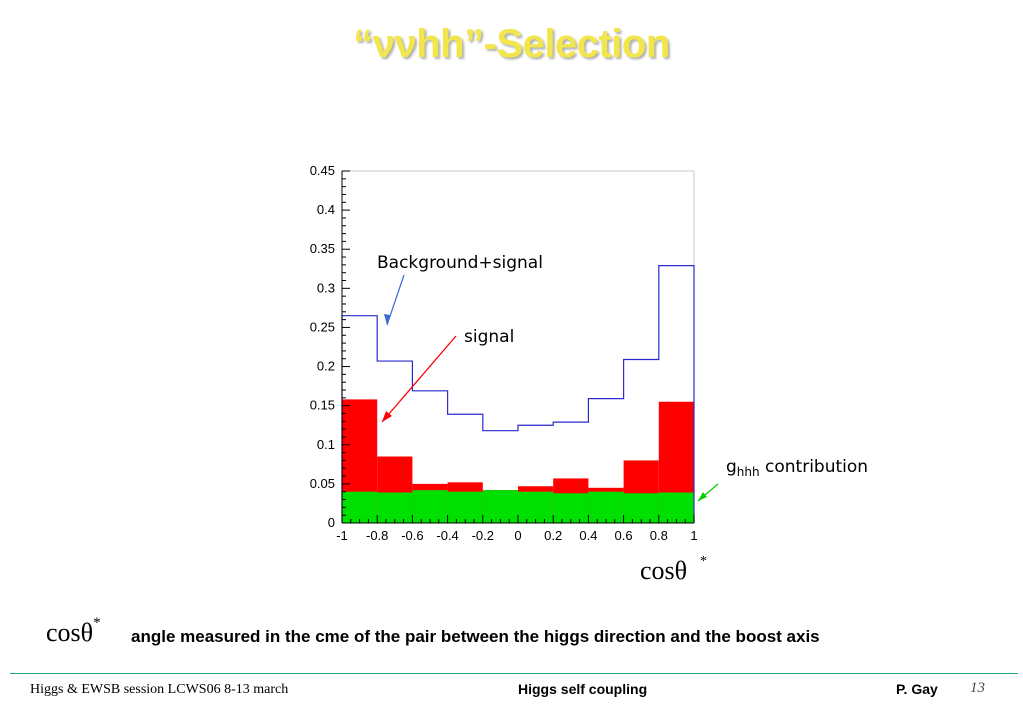 This screenshot has height=708, width=1023. What do you see at coordinates (624, 535) in the screenshot?
I see `x-tick-label: 0.6` at bounding box center [624, 535].